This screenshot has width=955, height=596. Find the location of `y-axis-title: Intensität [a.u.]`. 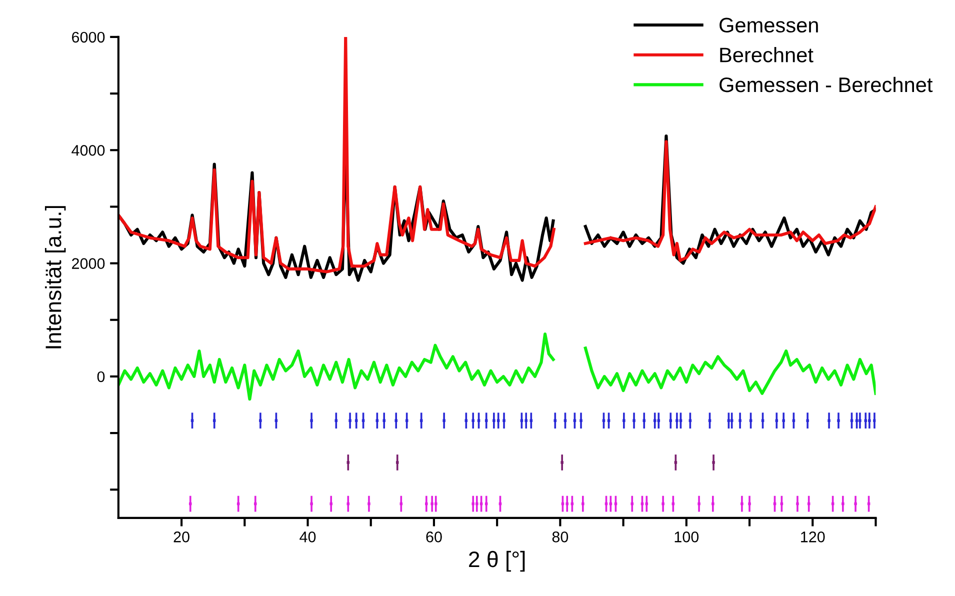

y-axis-title: Intensität [a.u.] is located at coordinates (55, 277).